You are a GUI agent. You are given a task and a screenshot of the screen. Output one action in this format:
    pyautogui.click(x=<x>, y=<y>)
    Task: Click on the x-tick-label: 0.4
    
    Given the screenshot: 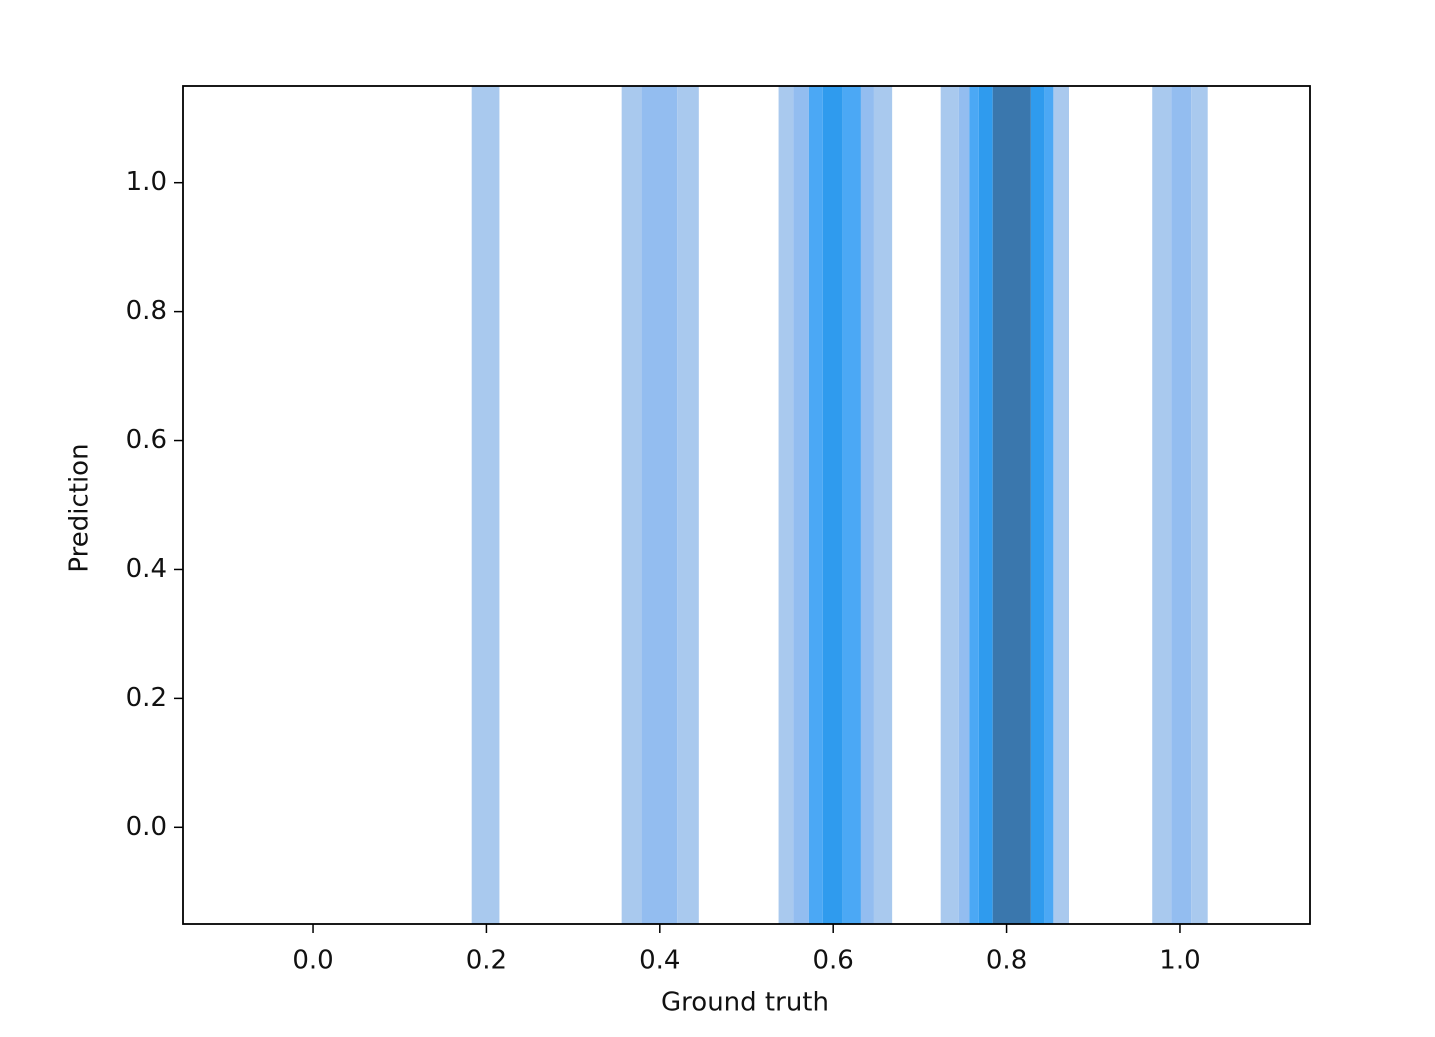 What is the action you would take?
    pyautogui.click(x=659, y=961)
    